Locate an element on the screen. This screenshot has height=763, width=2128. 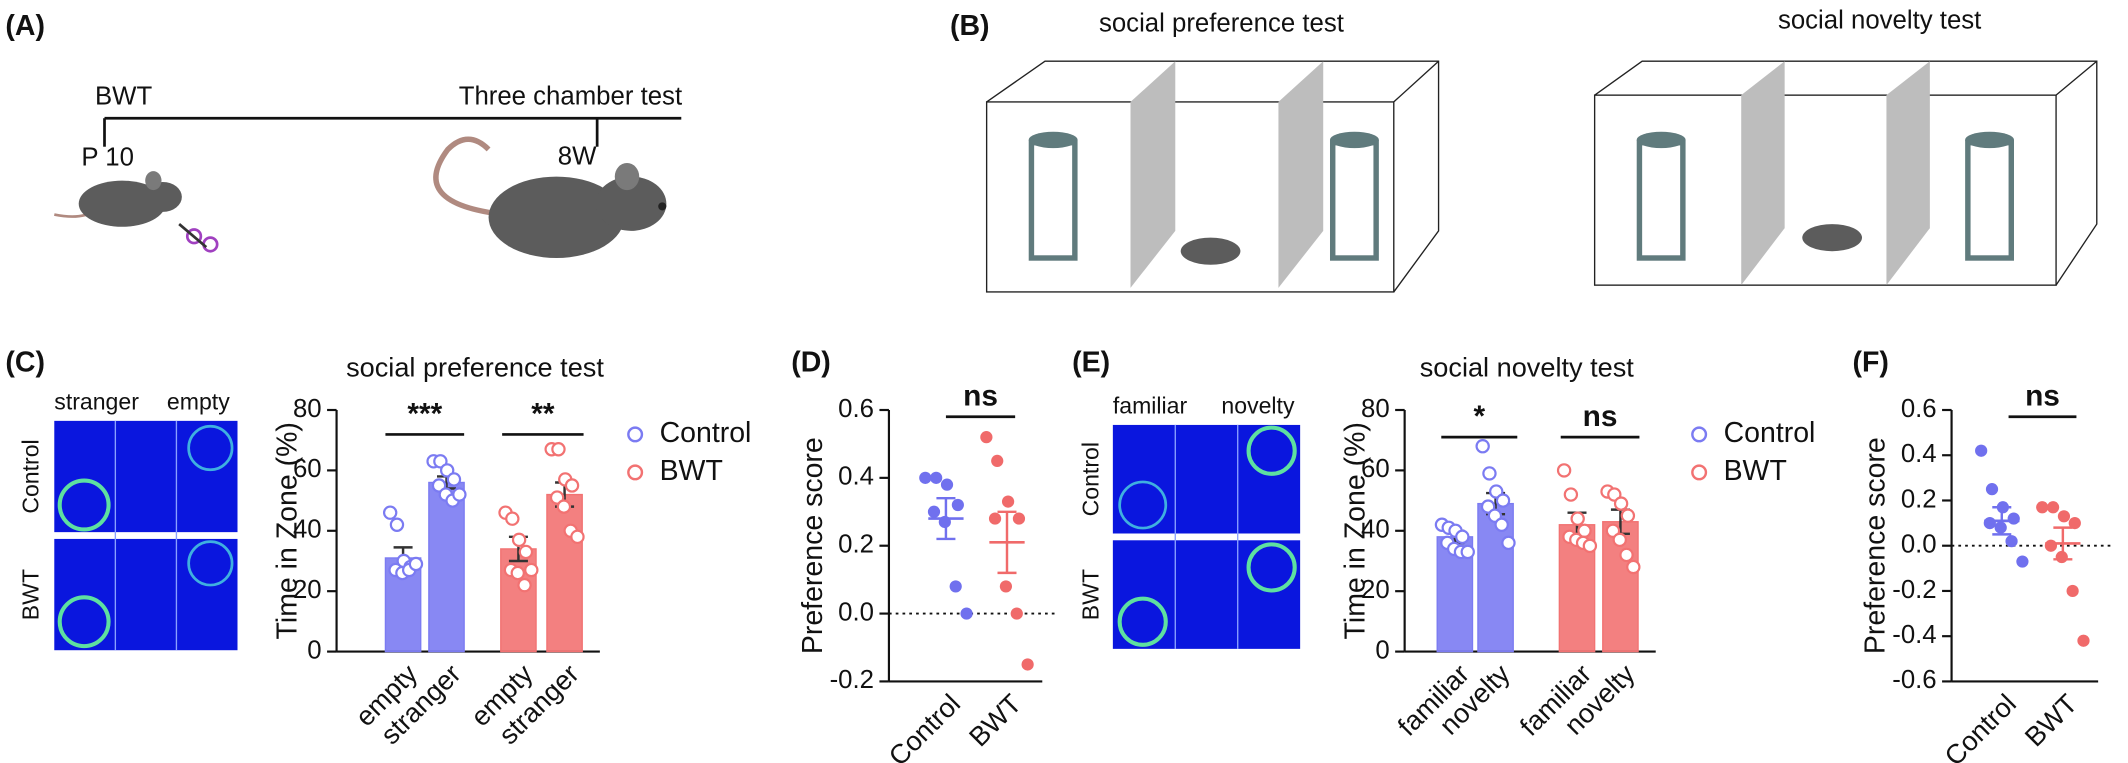
panel-label: (C) is located at coordinates (25, 362).